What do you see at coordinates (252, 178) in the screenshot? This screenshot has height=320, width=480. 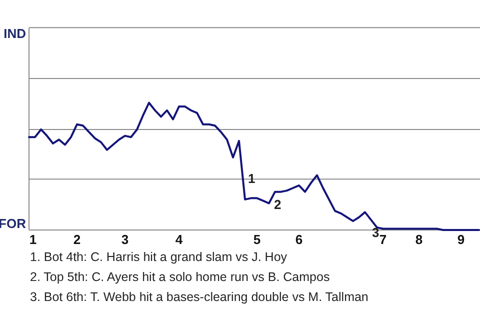 I see `annotation: 1` at bounding box center [252, 178].